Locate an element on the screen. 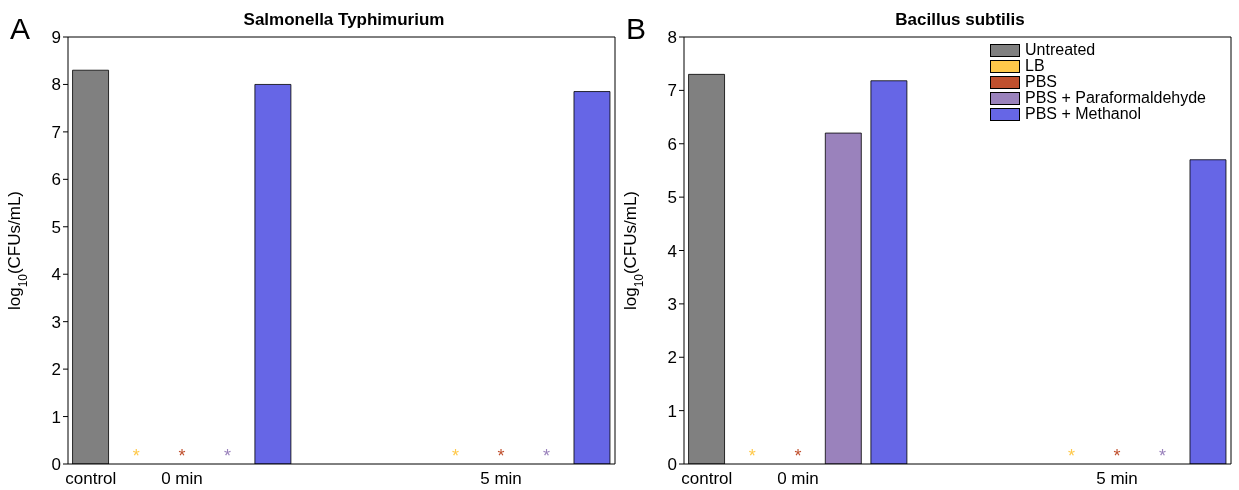 Image resolution: width=1239 pixels, height=490 pixels. legend-label: PBS + Paraformaldehyde is located at coordinates (1115, 97).